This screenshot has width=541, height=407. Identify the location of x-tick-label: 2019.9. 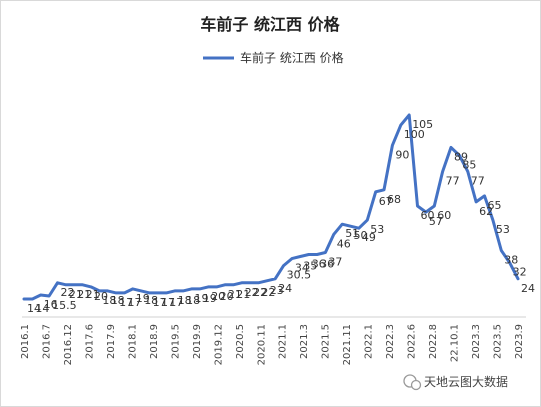
(197, 341).